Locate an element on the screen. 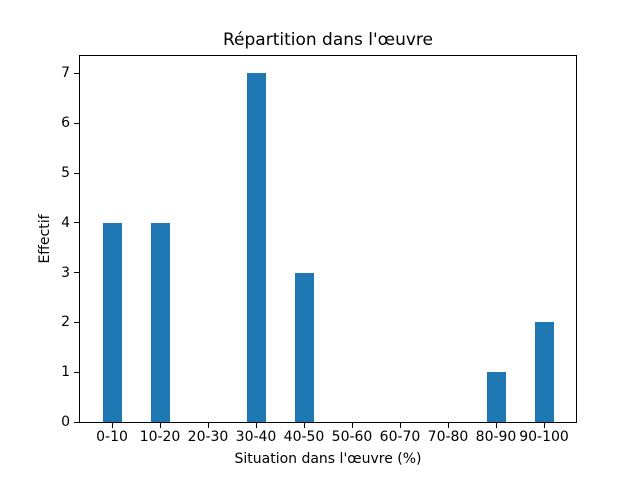 This screenshot has width=640, height=480. y-tick-label: 5 is located at coordinates (65, 173).